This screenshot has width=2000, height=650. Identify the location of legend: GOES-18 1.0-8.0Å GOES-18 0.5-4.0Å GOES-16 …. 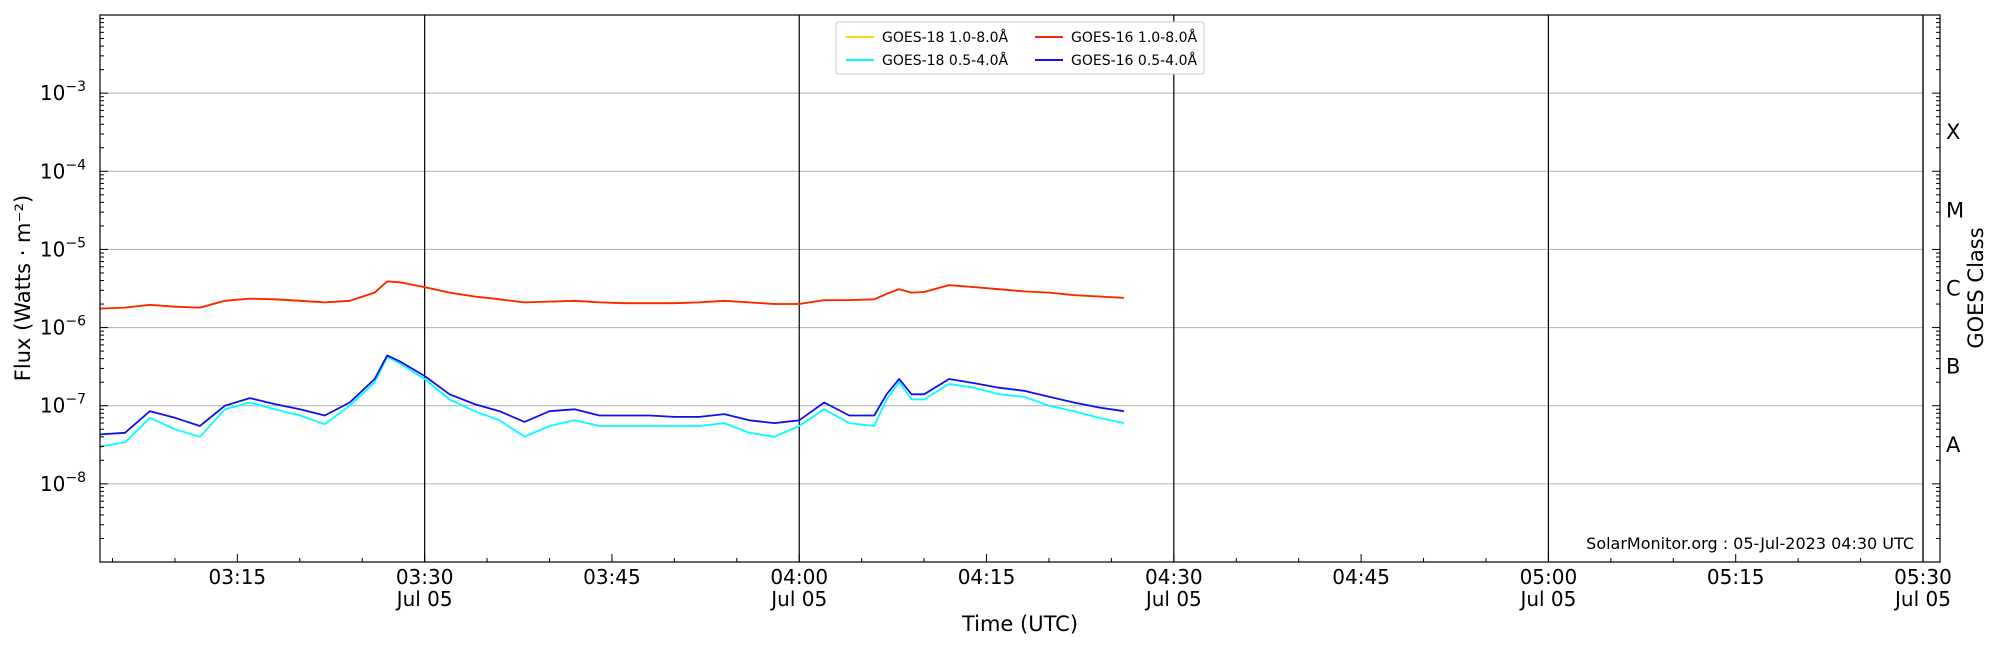
(1020, 48).